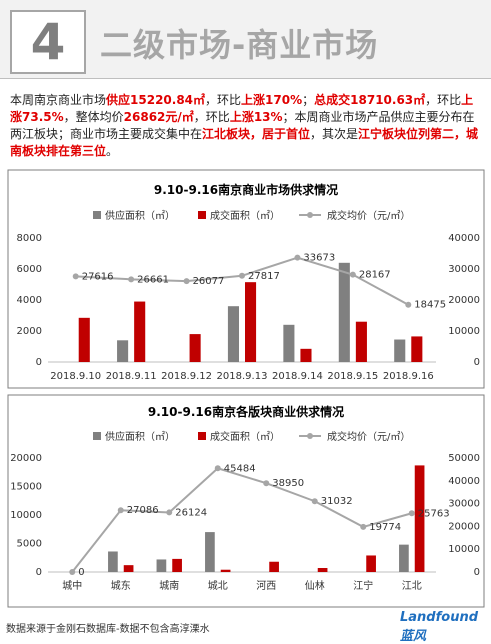 Image resolution: width=491 pixels, height=644 pixels. Describe the element at coordinates (29, 300) in the screenshot. I see `y-tick-label: 4000` at that location.